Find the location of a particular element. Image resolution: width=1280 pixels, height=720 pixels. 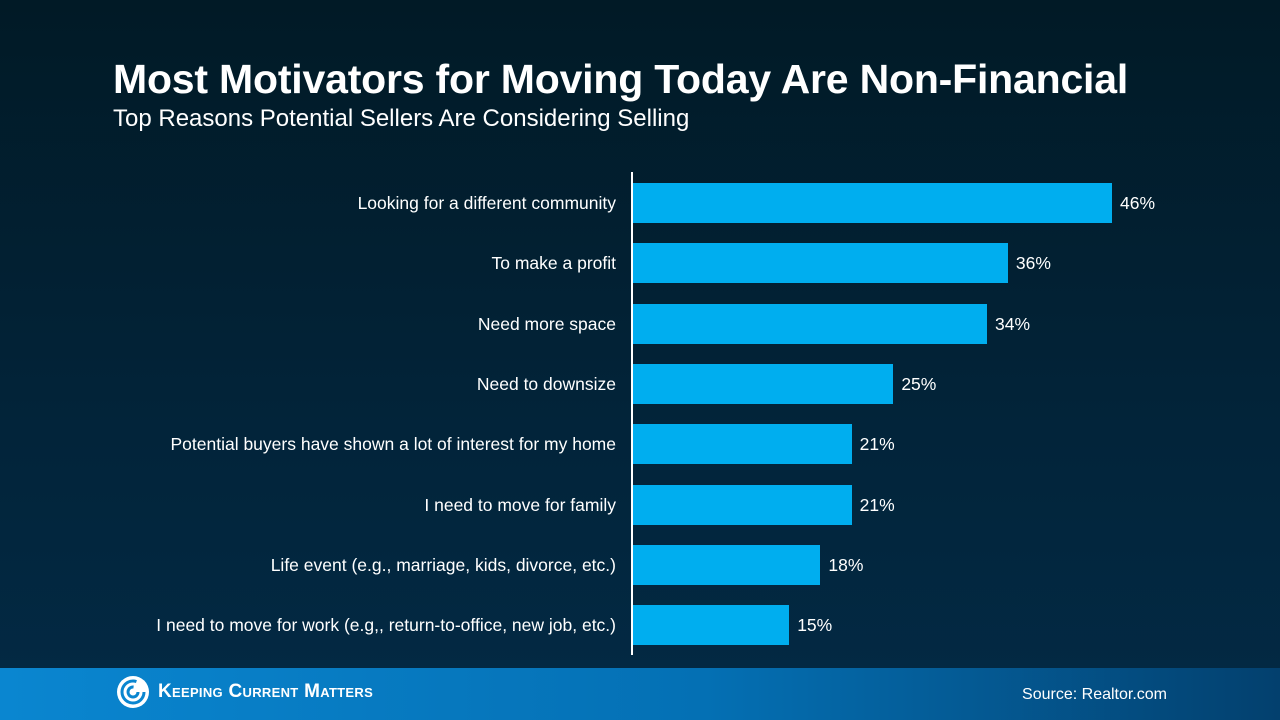

source-note: Source: Realtor.com is located at coordinates (1094, 694).